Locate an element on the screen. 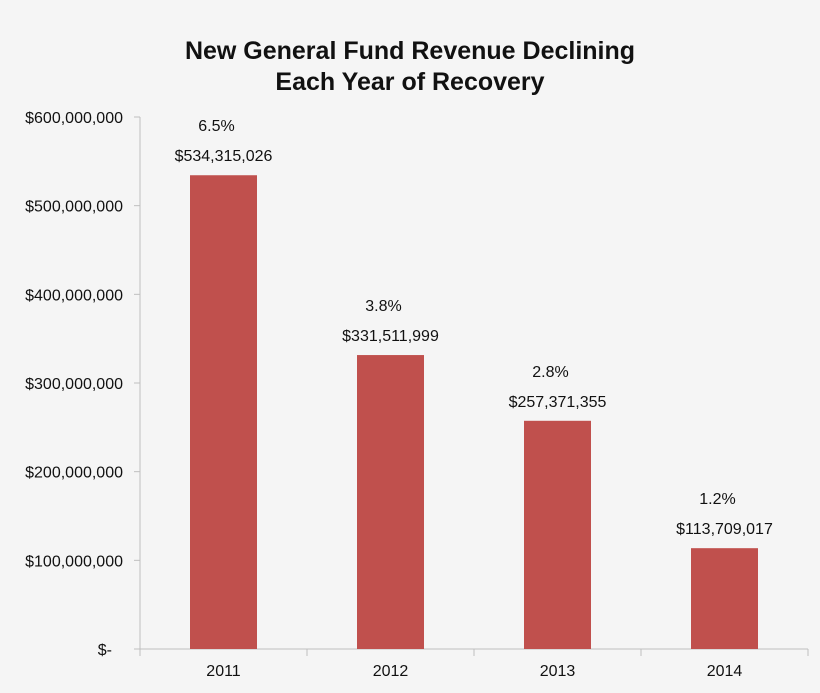 Image resolution: width=820 pixels, height=693 pixels. x-tick-label: 2011 is located at coordinates (223, 671).